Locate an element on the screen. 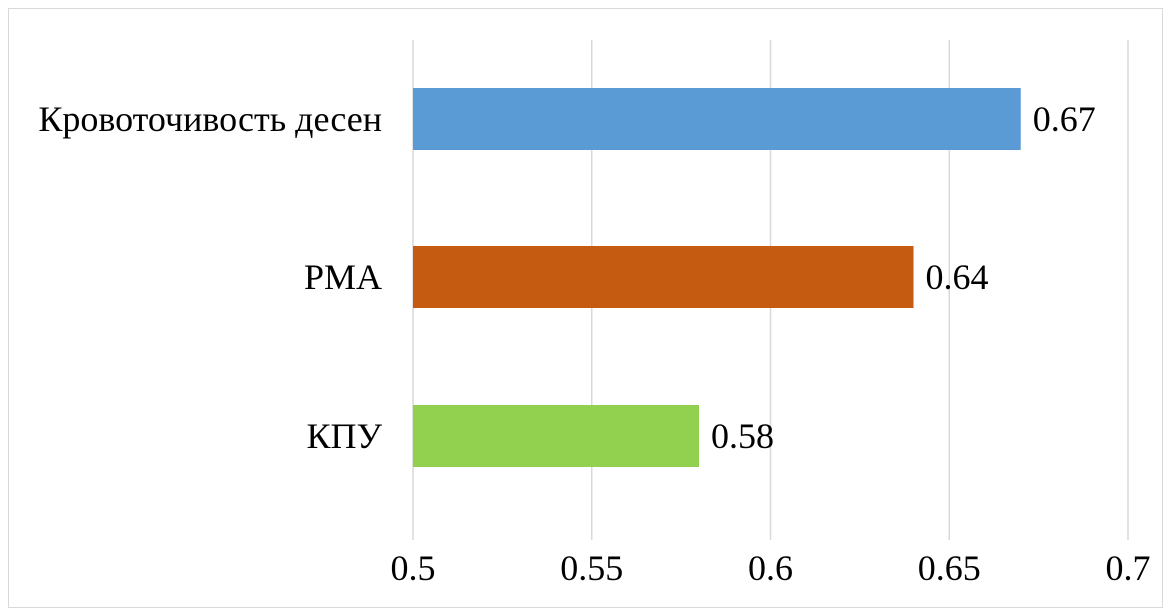  x-tick-label: 0.55 is located at coordinates (591, 567).